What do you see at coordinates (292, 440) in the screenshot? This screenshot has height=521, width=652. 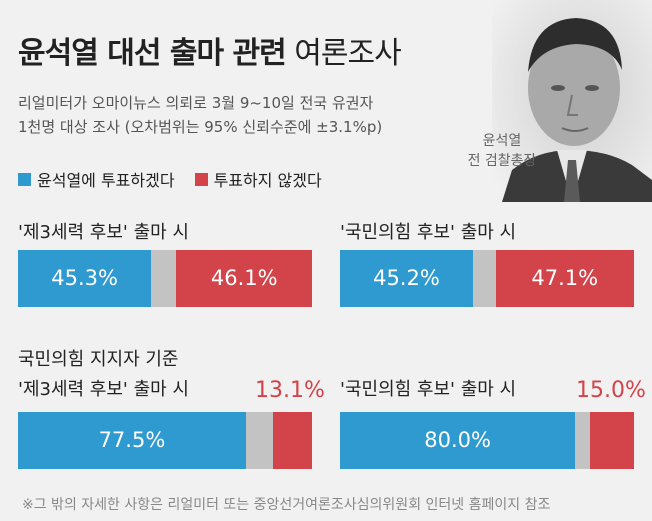 I see `panel-3-segment-no-vote` at bounding box center [292, 440].